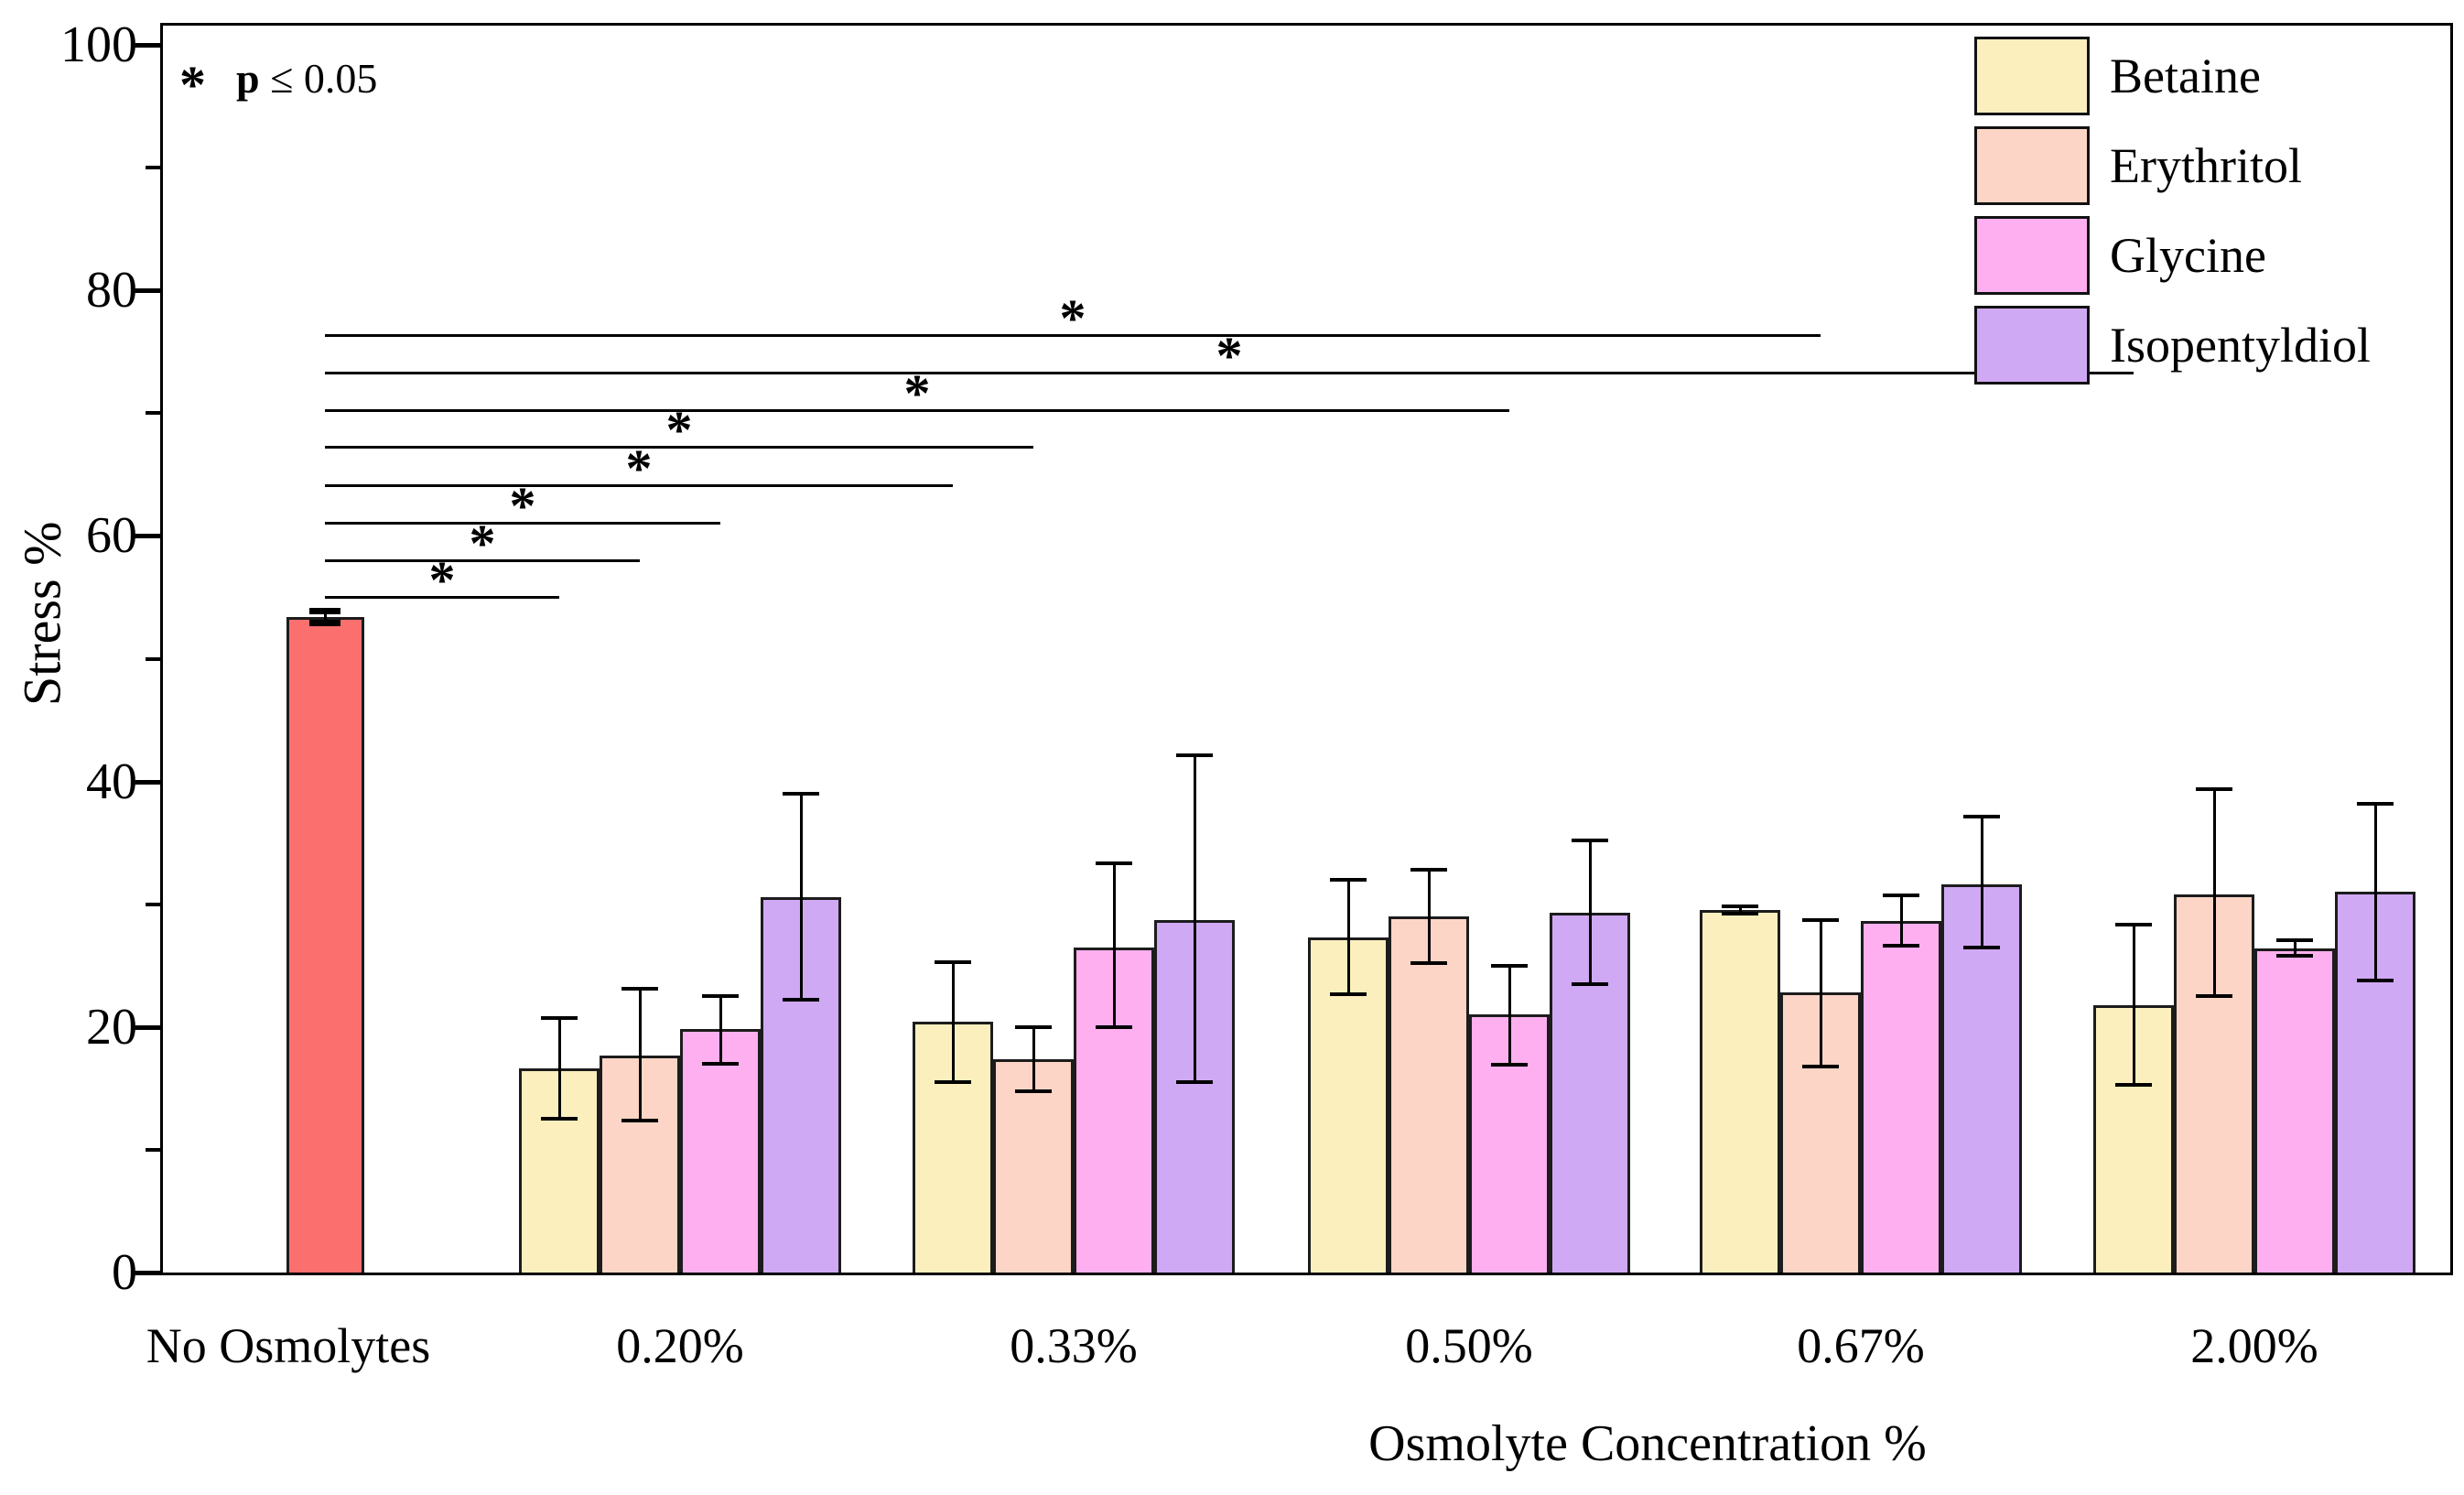 This screenshot has width=2464, height=1495. What do you see at coordinates (1901, 1097) in the screenshot?
I see `bar-glycine-0.67%` at bounding box center [1901, 1097].